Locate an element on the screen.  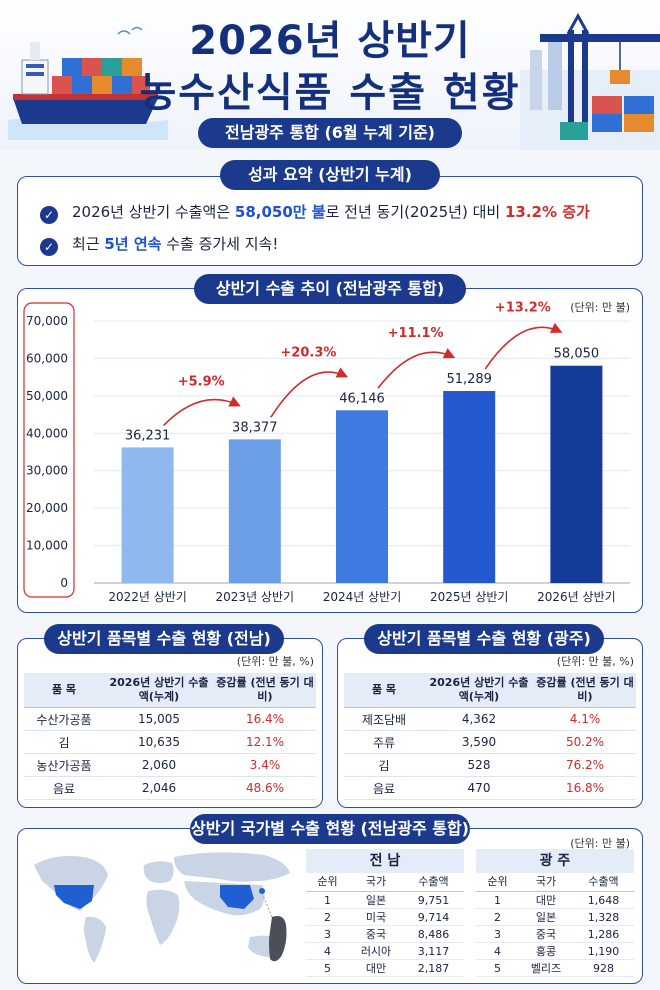
table-row: 5 대만 2,187 is located at coordinates (385, 968).